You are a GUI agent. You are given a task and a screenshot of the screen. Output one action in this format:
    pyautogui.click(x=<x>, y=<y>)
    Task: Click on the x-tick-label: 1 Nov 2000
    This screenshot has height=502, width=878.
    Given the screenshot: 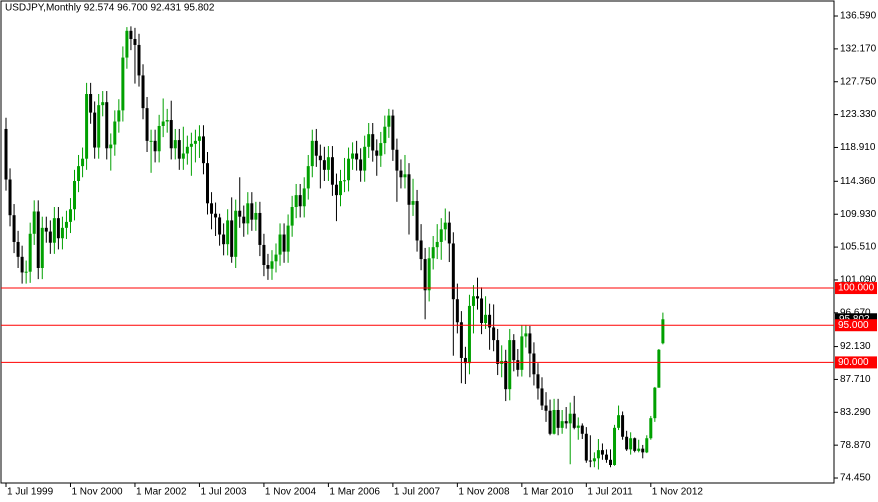 What is the action you would take?
    pyautogui.click(x=97, y=492)
    